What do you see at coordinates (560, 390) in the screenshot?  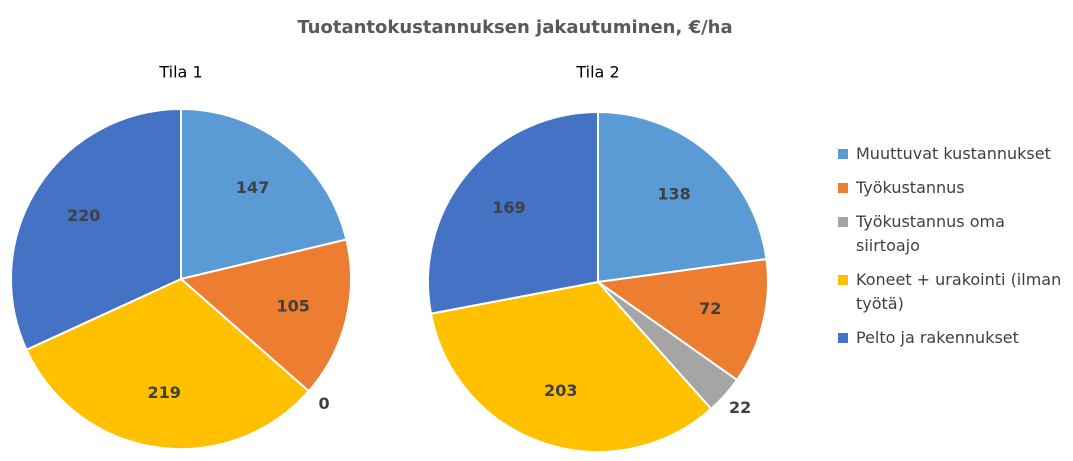 I see `data-label: 203` at bounding box center [560, 390].